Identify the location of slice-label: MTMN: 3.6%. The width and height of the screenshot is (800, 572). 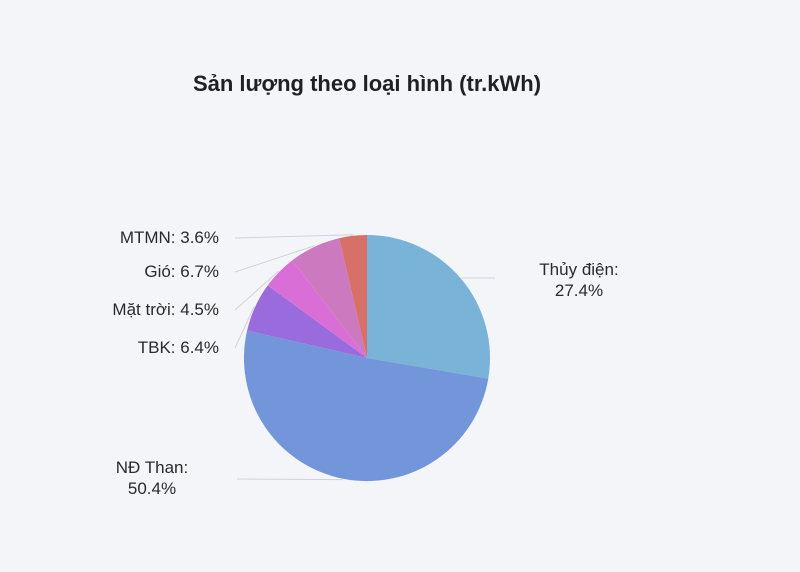
(169, 237).